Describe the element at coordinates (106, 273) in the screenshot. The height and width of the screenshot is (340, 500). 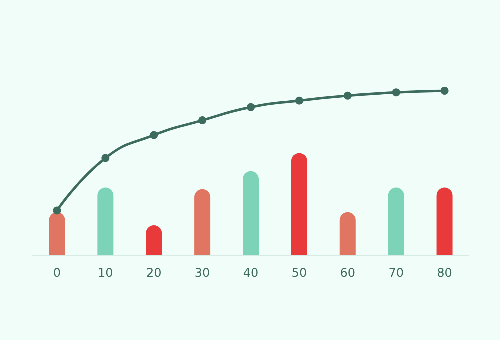
I see `x-tick-label: 10` at that location.